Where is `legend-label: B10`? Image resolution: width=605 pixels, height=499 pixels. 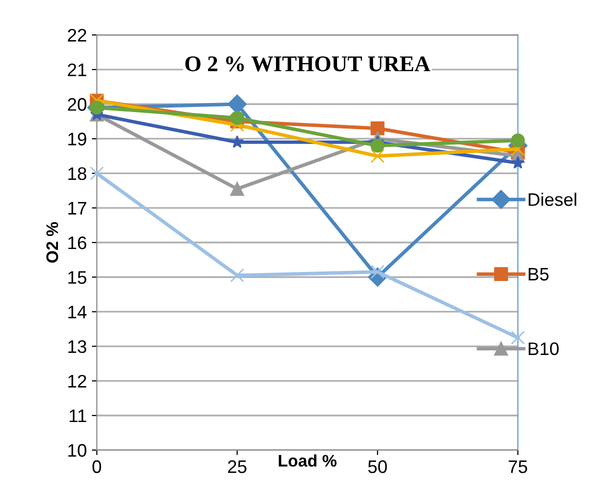 legend-label: B10 is located at coordinates (543, 349).